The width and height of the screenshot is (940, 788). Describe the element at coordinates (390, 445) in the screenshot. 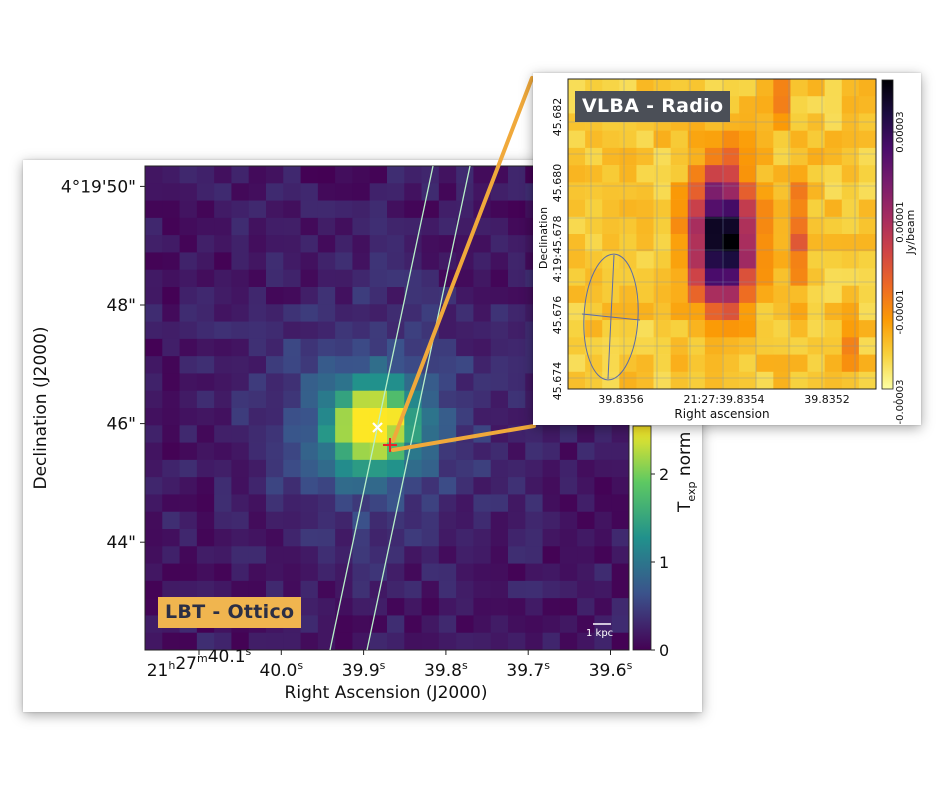

I see `red-plus-icon` at that location.